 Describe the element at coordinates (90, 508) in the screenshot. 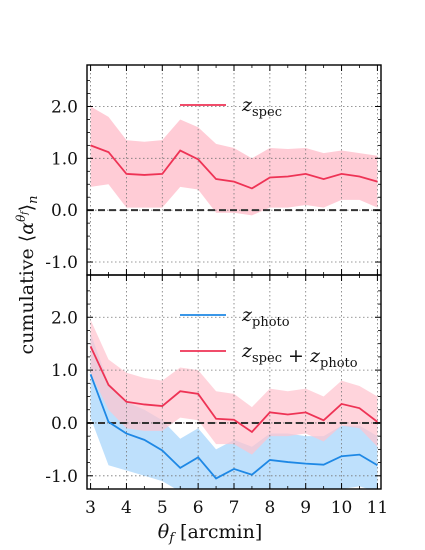

I see `x-tick-label-0: 3` at that location.